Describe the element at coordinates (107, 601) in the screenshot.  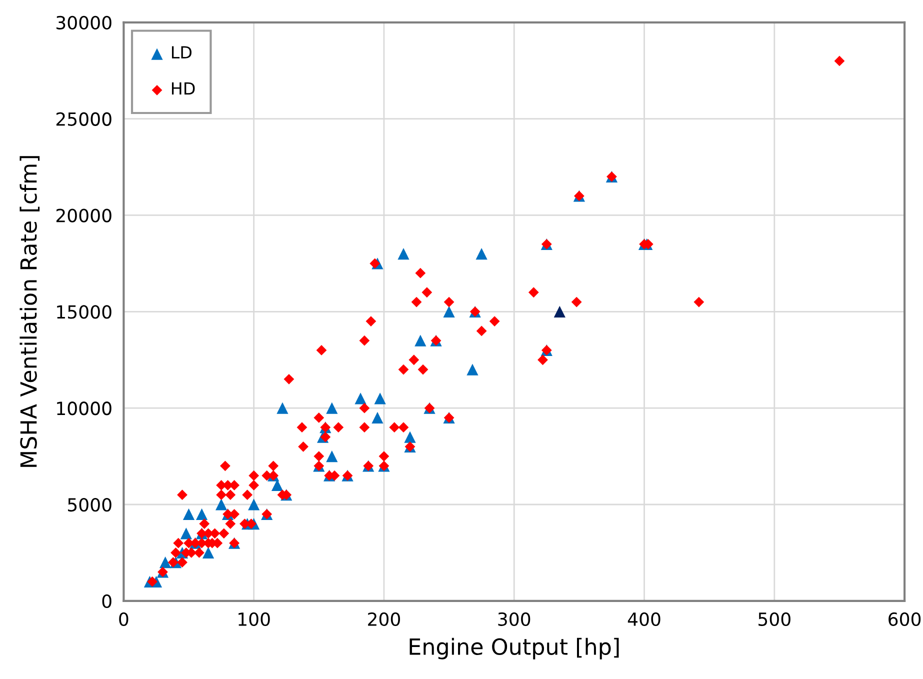
I see `y-tick-label: 0` at that location.